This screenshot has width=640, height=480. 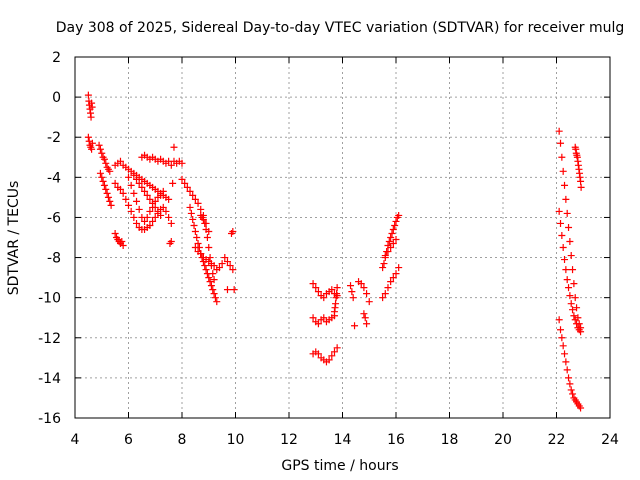 What do you see at coordinates (182, 440) in the screenshot?
I see `x-tick-label: 8` at bounding box center [182, 440].